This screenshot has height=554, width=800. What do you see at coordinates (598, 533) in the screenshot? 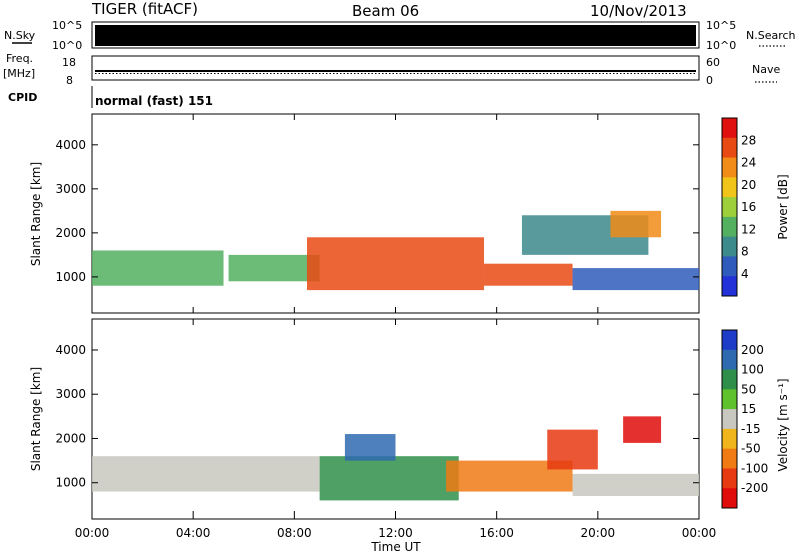
I see `time-axis-tick-label: 20:00` at bounding box center [598, 533].